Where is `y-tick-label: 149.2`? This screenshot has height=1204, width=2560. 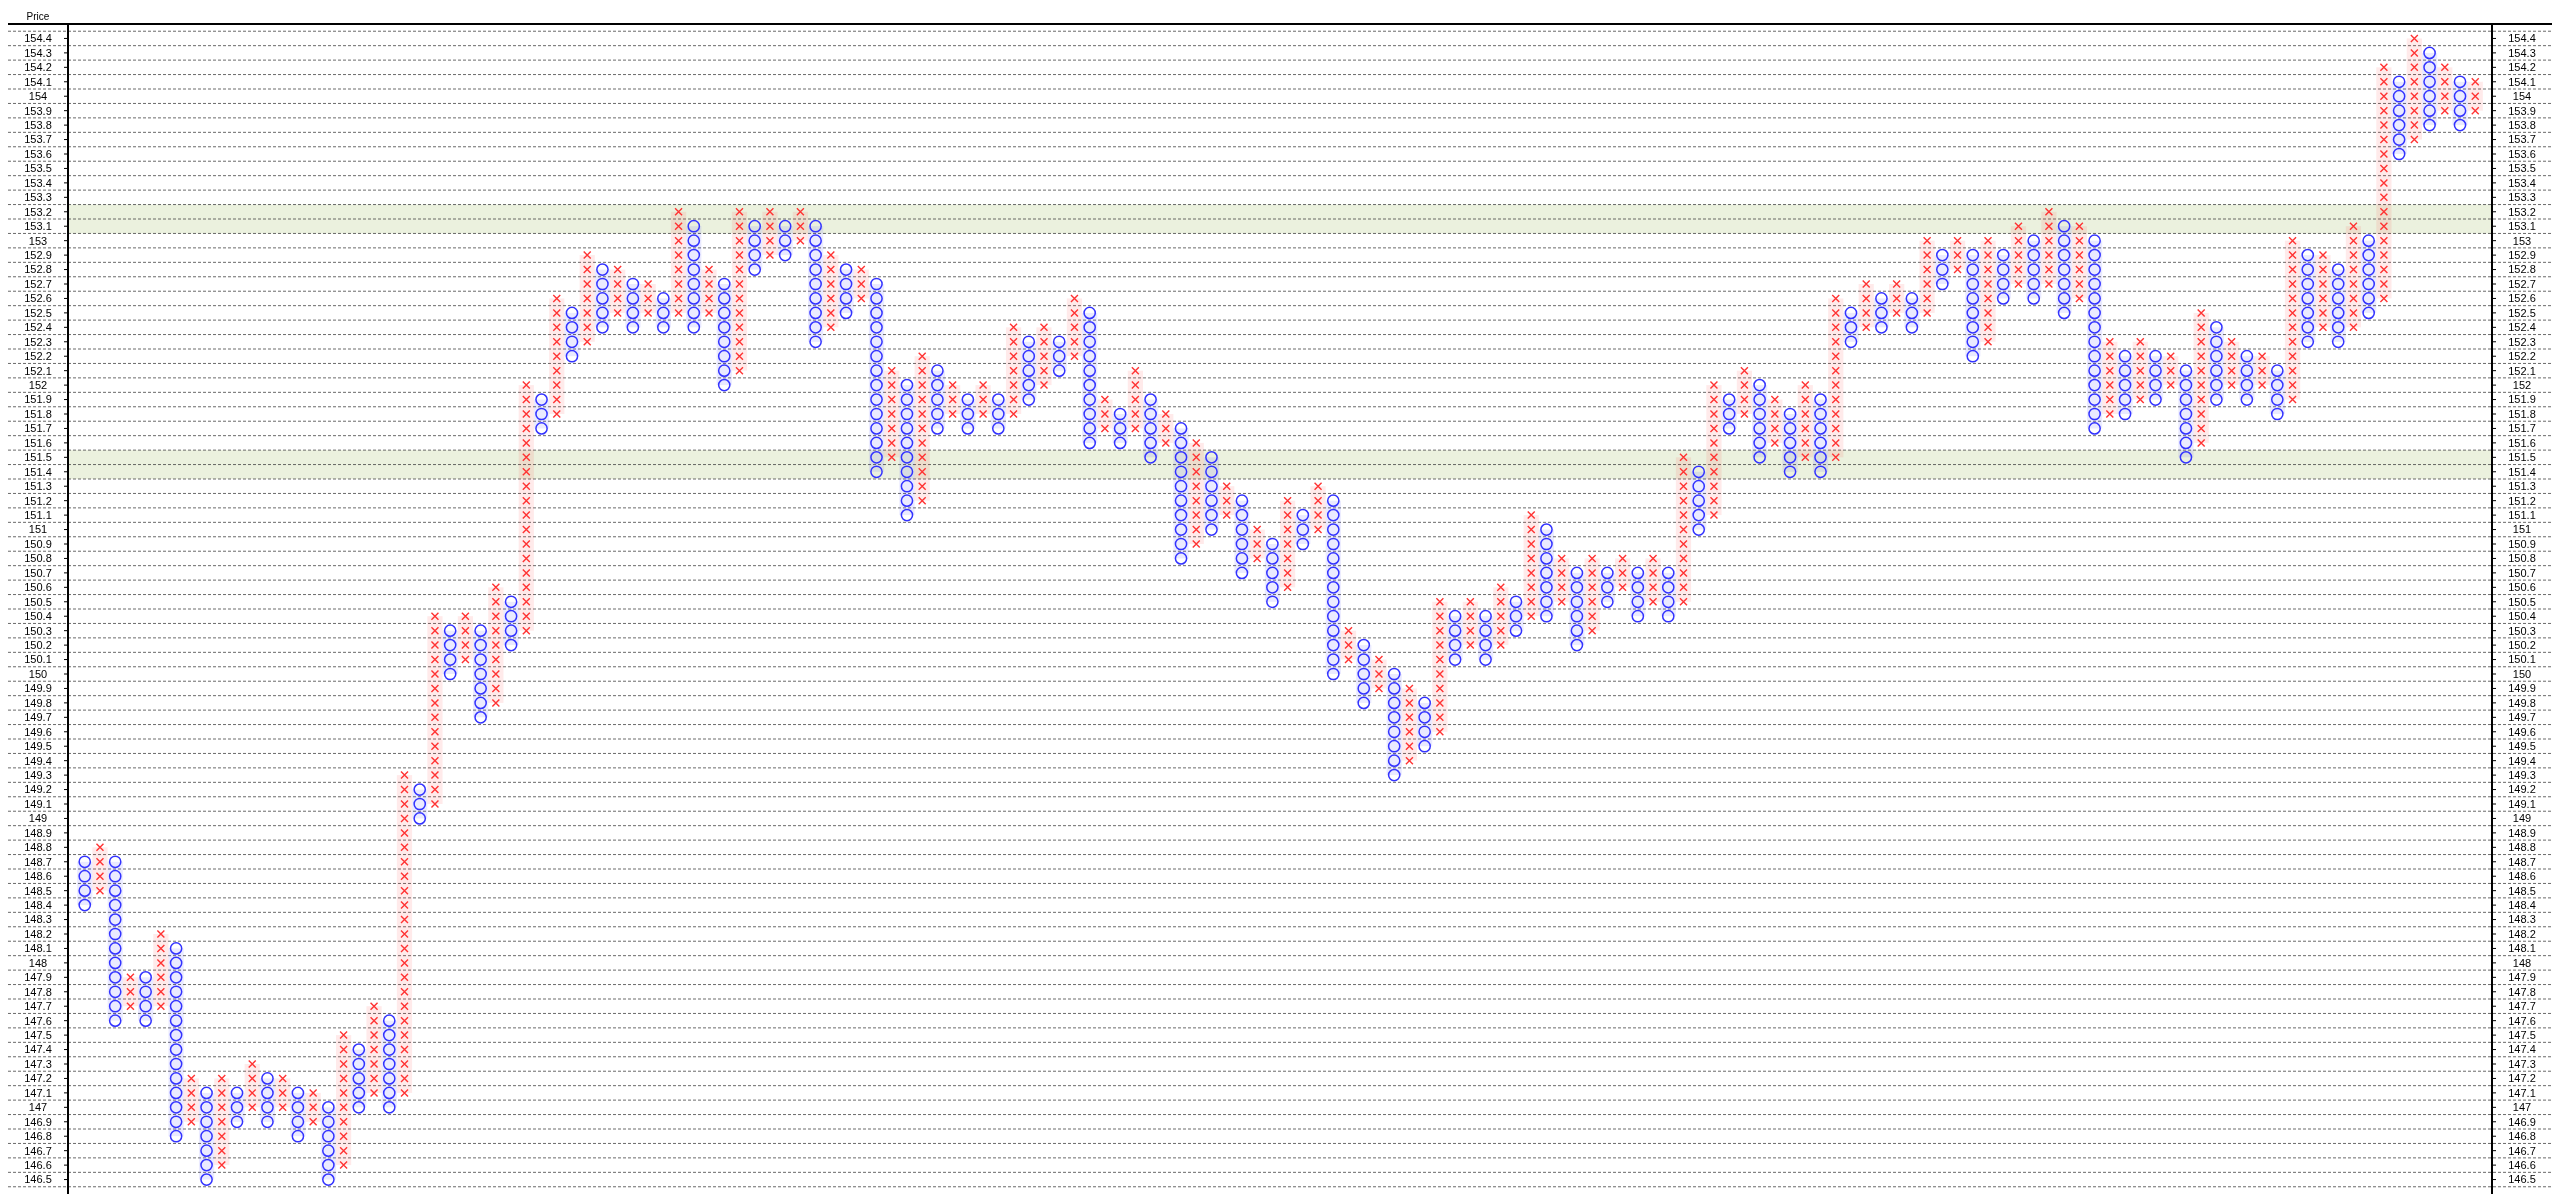
y-tick-label: 149.2 is located at coordinates (38, 789).